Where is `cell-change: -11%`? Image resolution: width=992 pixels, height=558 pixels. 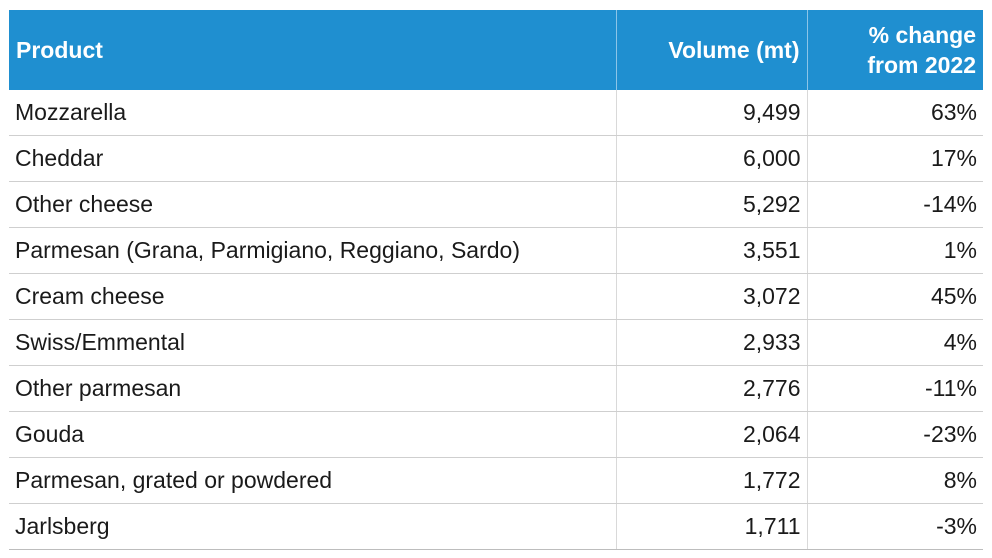
cell-change: -11% is located at coordinates (894, 388).